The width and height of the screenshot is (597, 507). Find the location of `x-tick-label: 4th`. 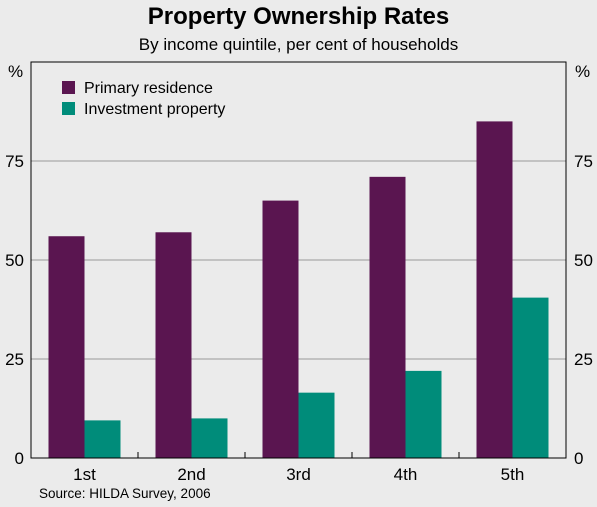

x-tick-label: 4th is located at coordinates (406, 474).